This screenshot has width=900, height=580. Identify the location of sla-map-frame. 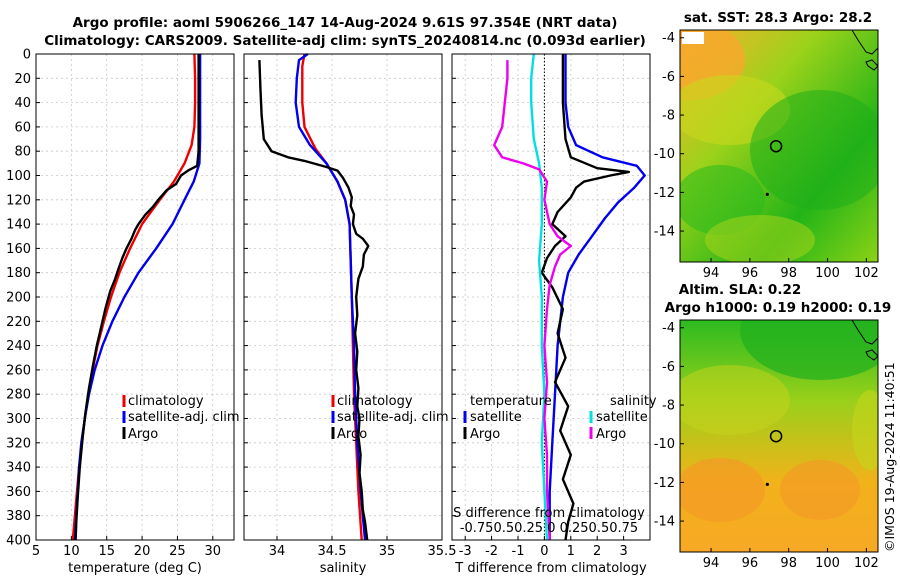
(779, 436).